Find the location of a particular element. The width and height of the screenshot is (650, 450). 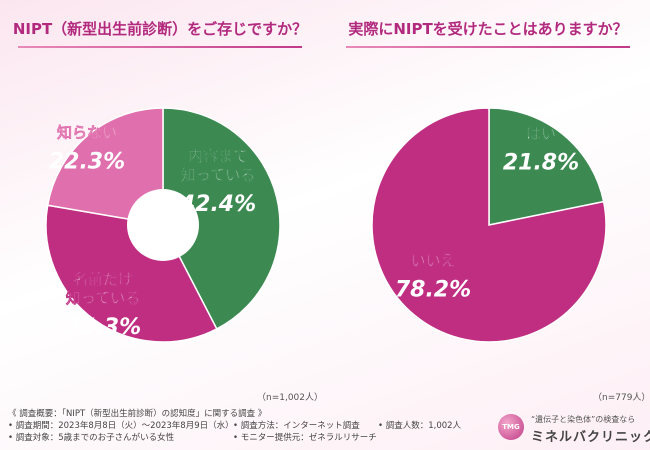

clinic-logo: TMG “遺伝子と染色体”の検査なら ミネルバクリニック is located at coordinates (574, 430).